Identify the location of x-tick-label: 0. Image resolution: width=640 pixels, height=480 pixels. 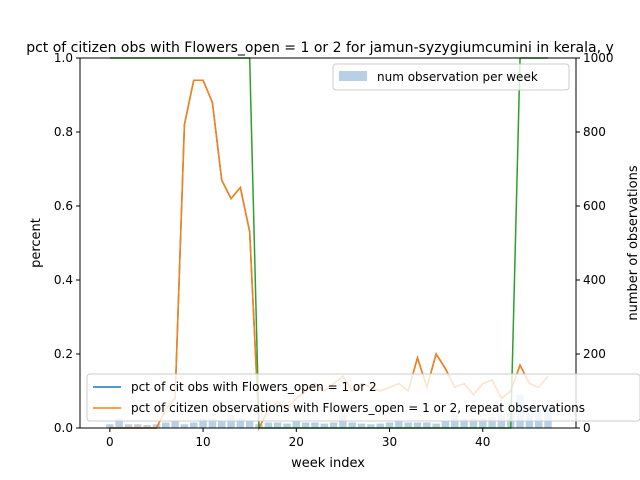
(110, 442).